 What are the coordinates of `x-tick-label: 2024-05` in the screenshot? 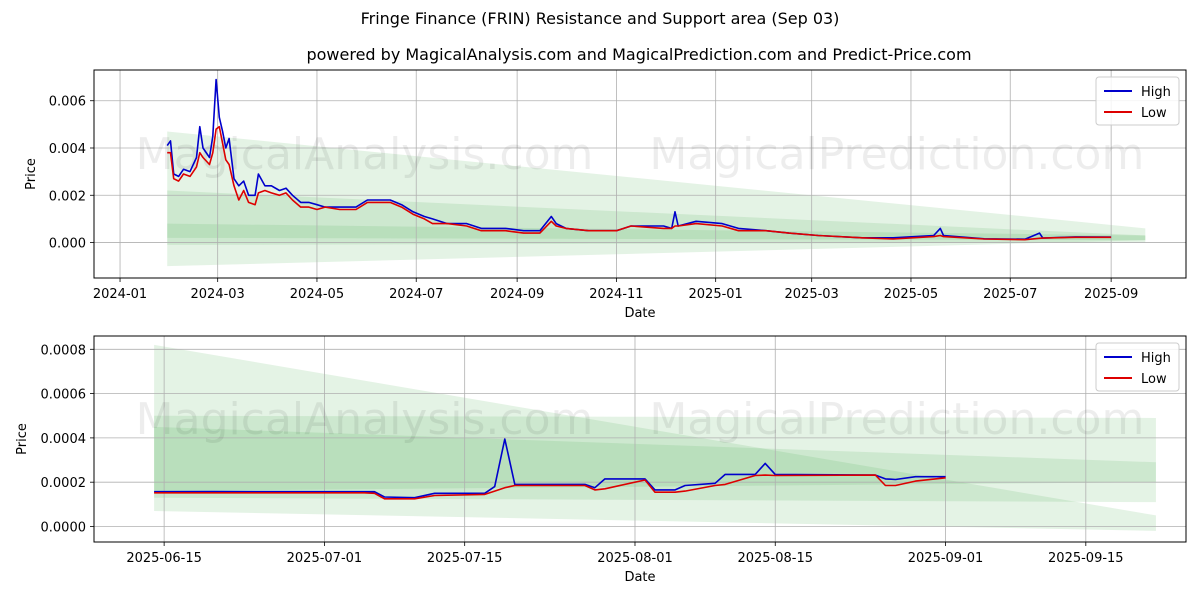 It's located at (317, 294).